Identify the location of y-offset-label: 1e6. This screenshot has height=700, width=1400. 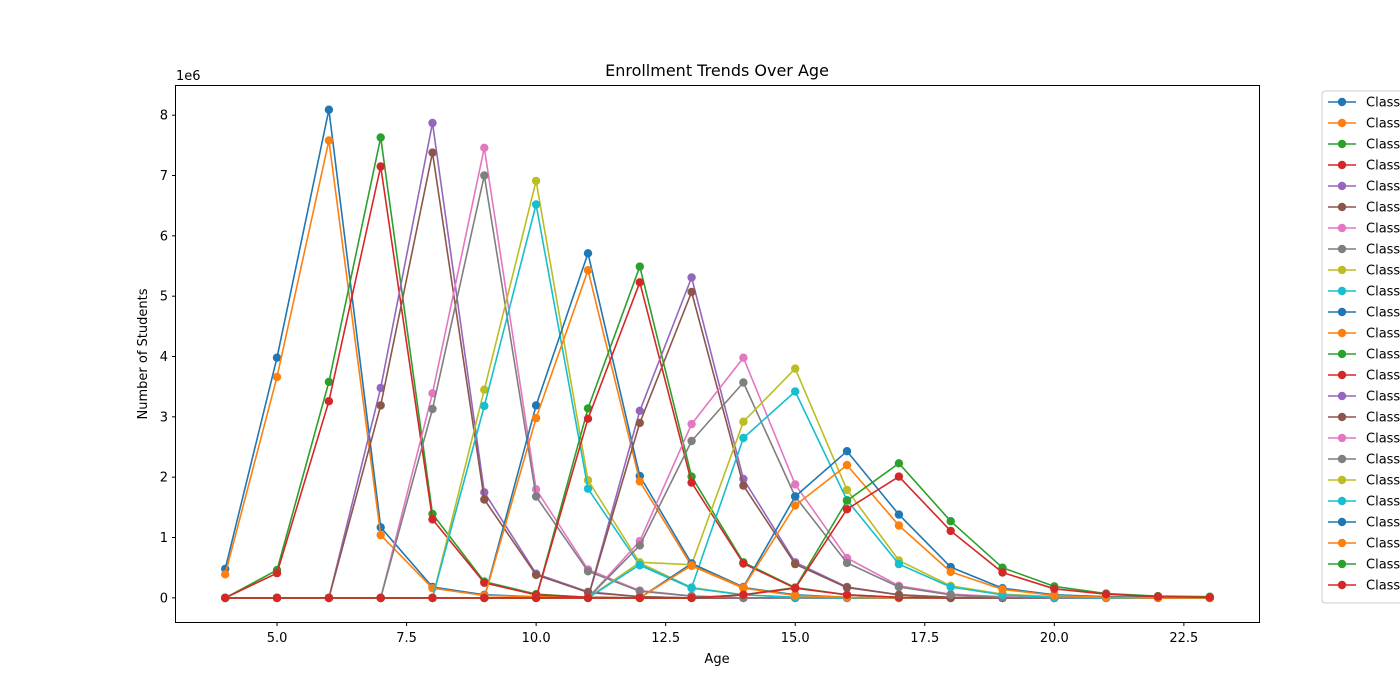
(188, 76).